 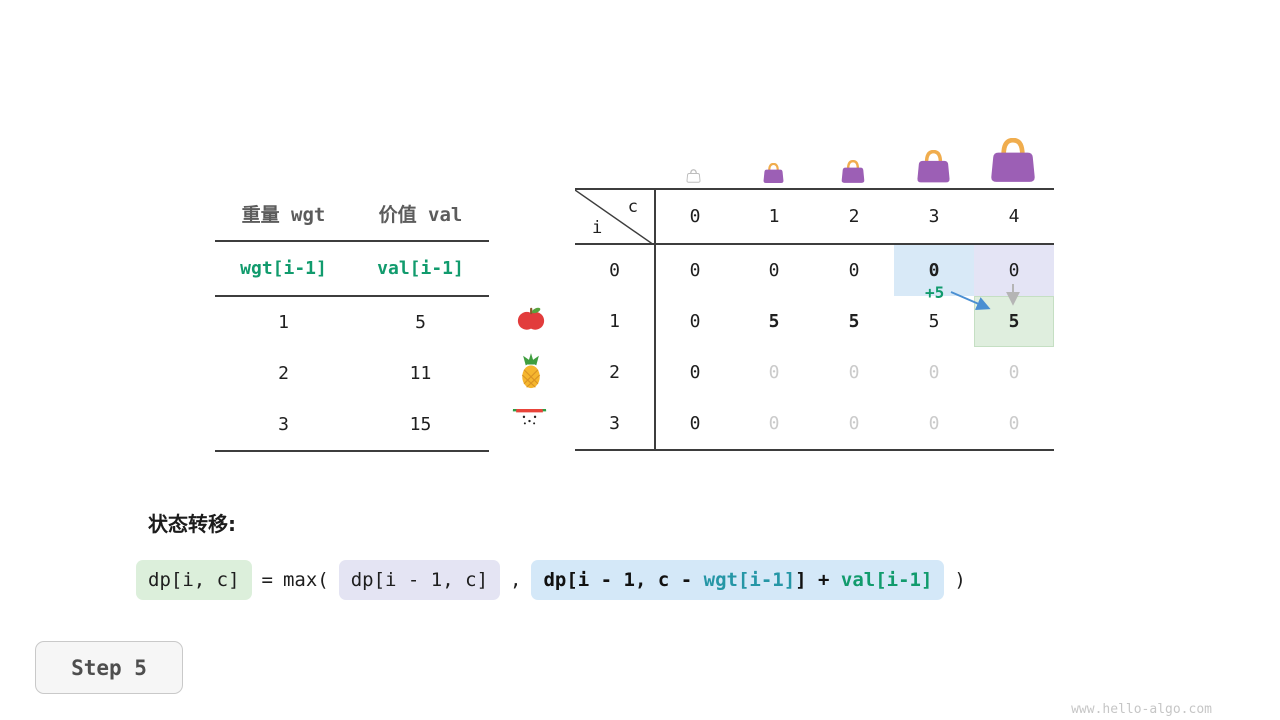 I want to click on dp-cell-2-2: 0, so click(x=854, y=372).